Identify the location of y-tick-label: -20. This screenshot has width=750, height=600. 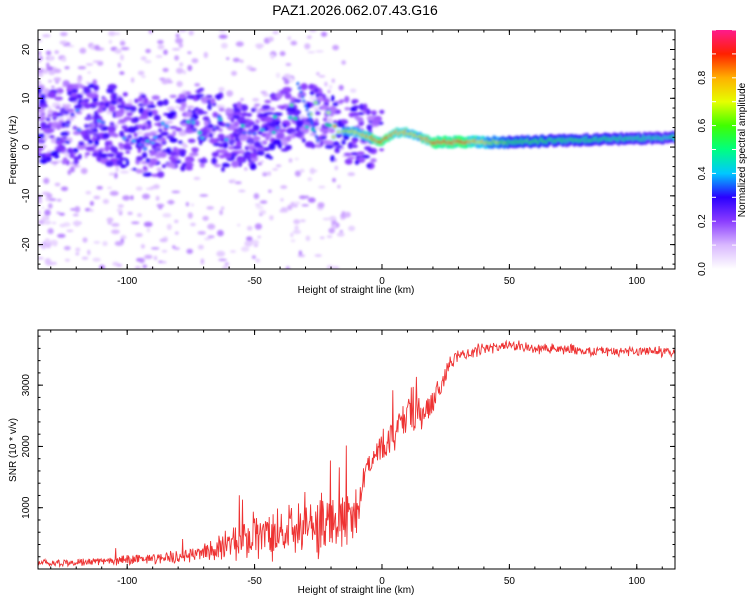
(26, 244).